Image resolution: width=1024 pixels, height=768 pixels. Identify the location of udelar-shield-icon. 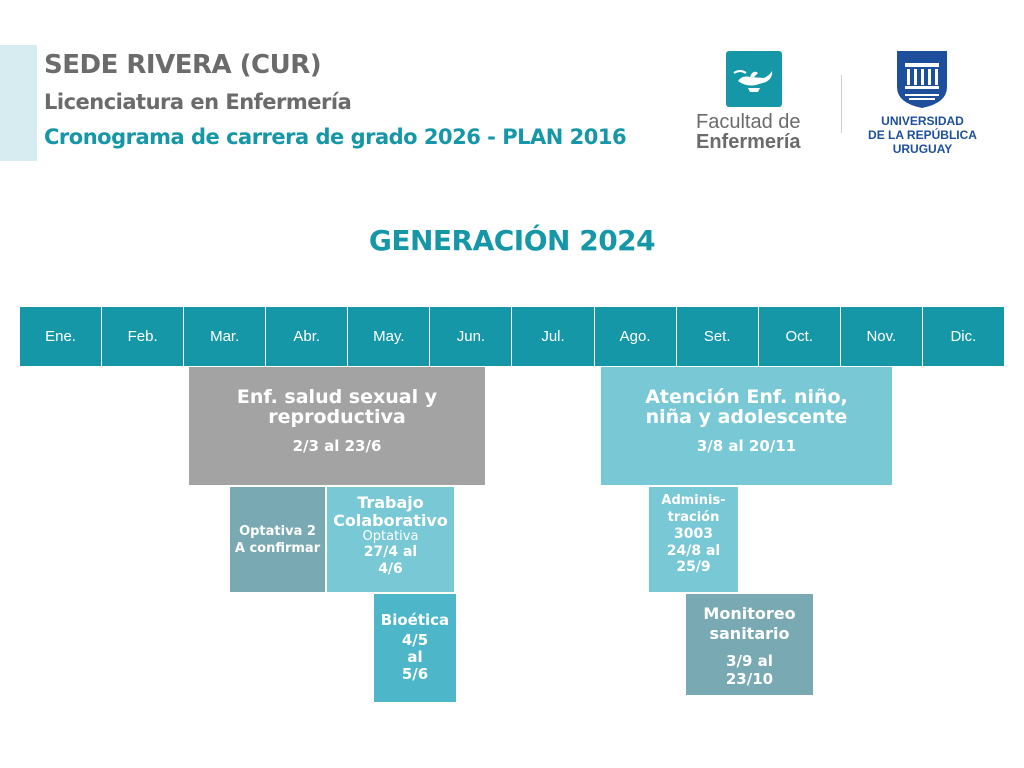
(922, 79).